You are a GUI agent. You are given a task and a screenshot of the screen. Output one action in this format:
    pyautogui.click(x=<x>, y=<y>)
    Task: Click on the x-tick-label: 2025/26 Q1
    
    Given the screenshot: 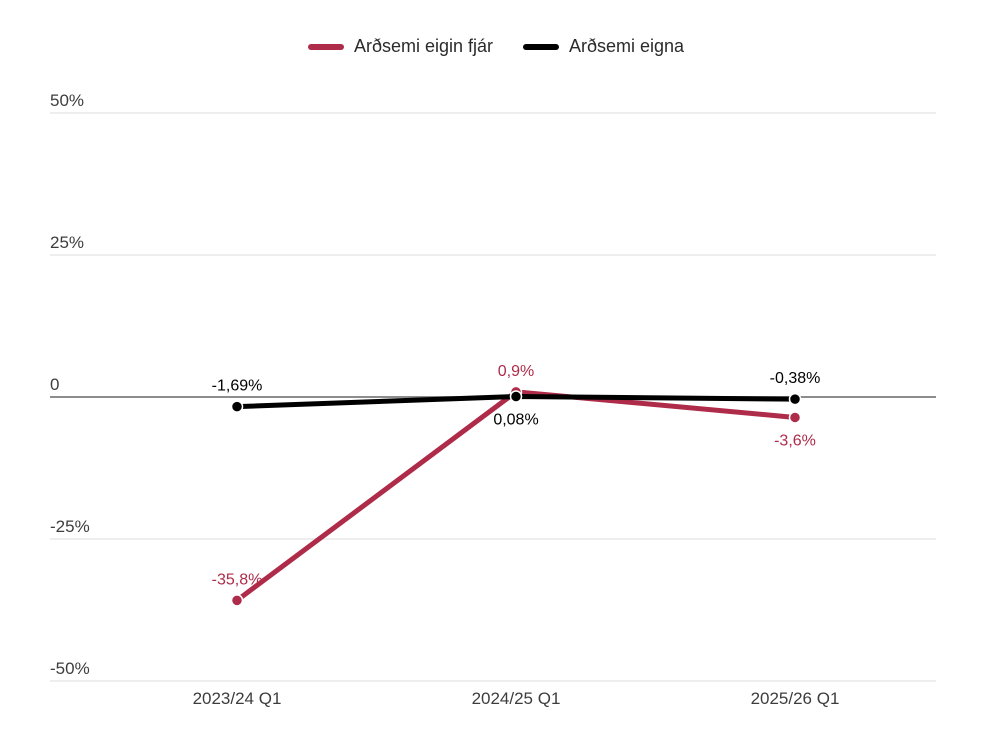 What is the action you would take?
    pyautogui.click(x=795, y=698)
    